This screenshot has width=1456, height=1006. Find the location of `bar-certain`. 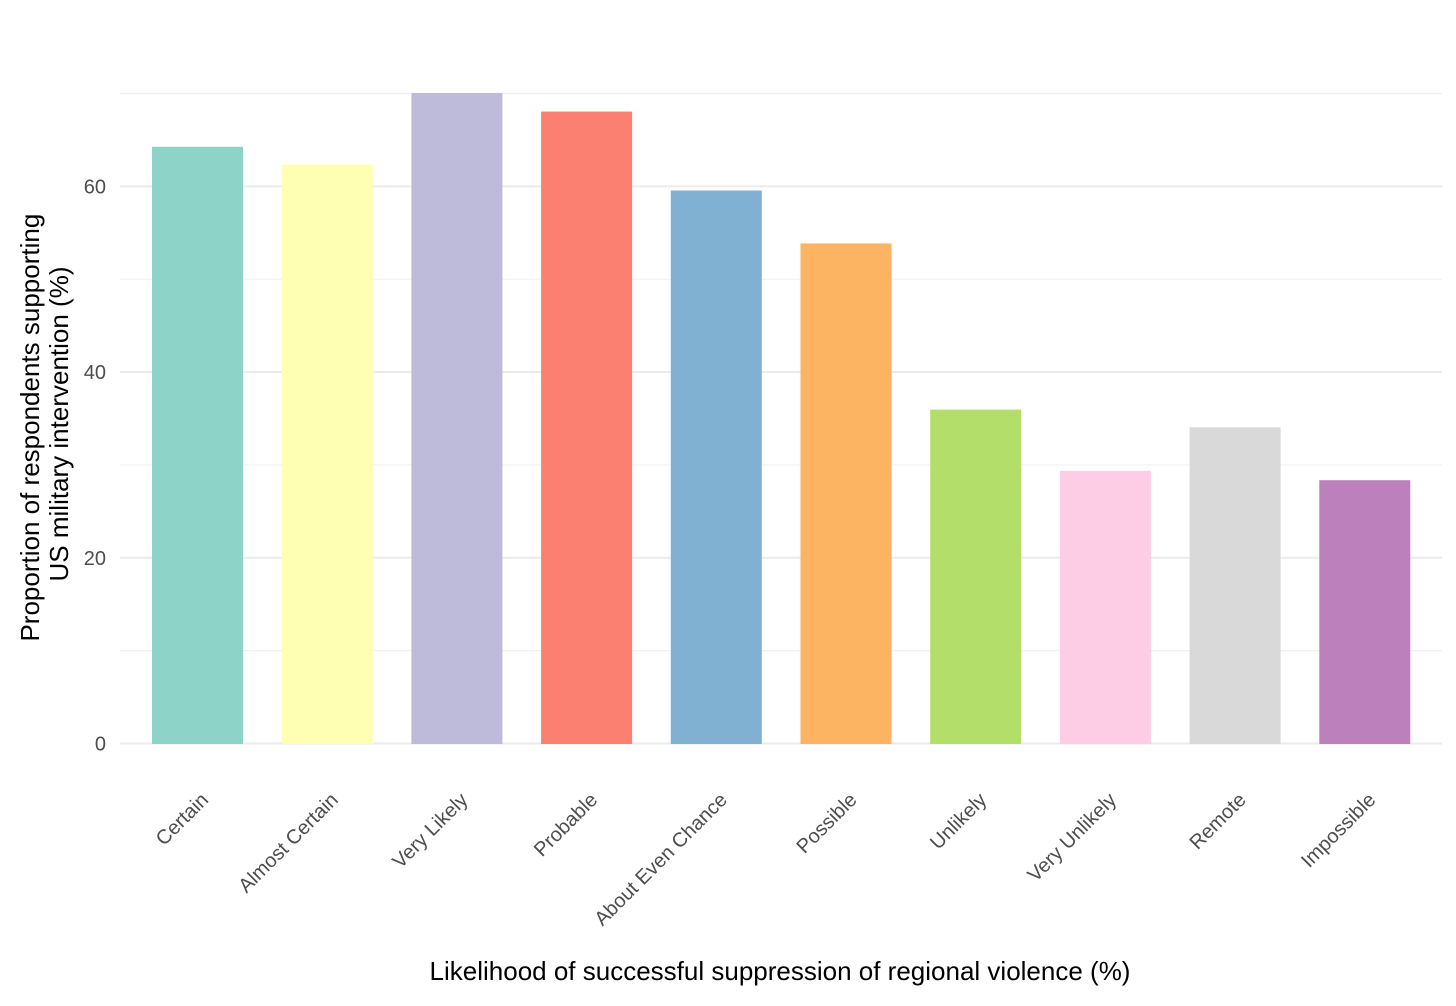

bar-certain is located at coordinates (197, 445).